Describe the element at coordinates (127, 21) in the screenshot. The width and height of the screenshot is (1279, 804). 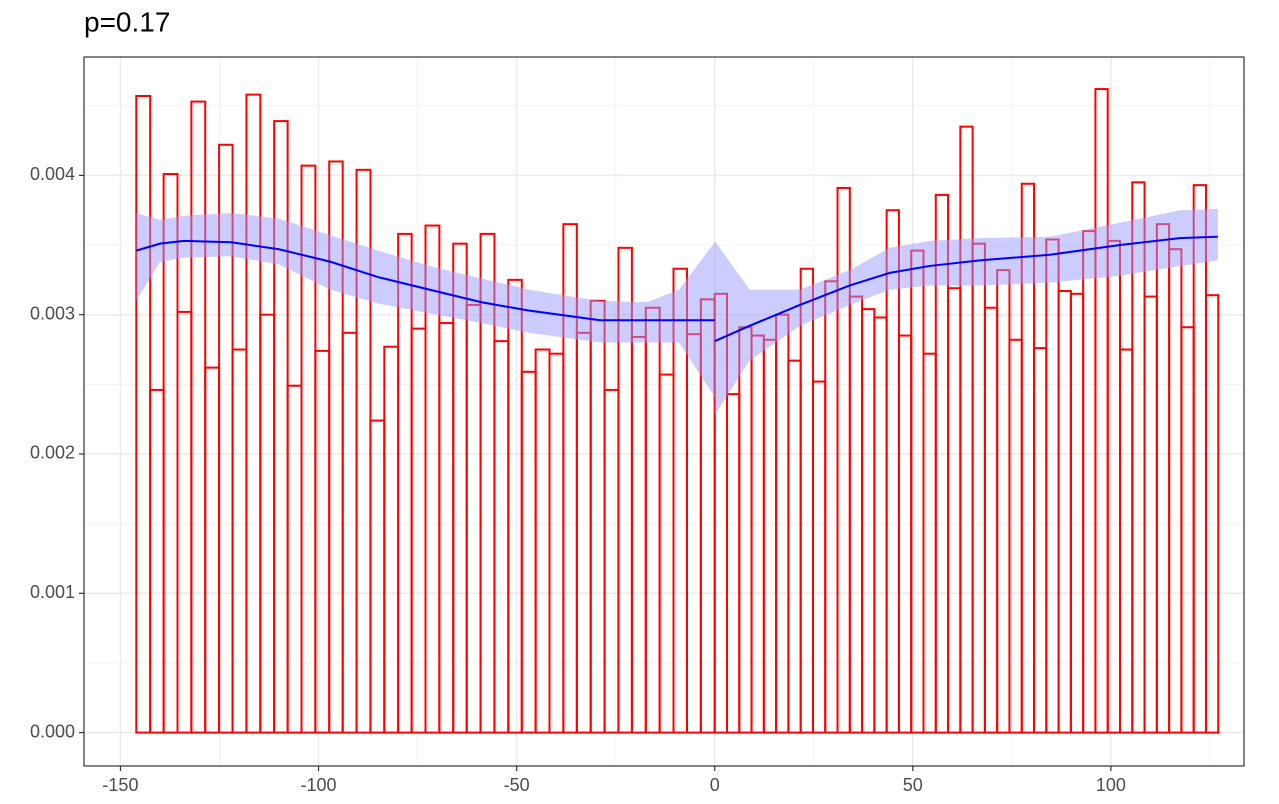
I see `chart-title: p=0.17` at that location.